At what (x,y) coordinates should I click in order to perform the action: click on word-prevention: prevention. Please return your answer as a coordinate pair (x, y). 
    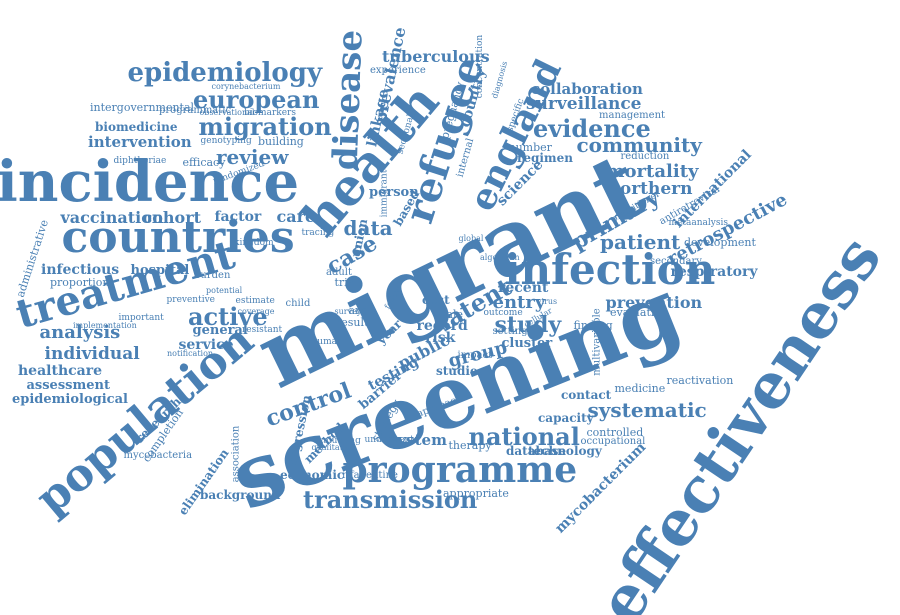
    Looking at the image, I should click on (654, 302).